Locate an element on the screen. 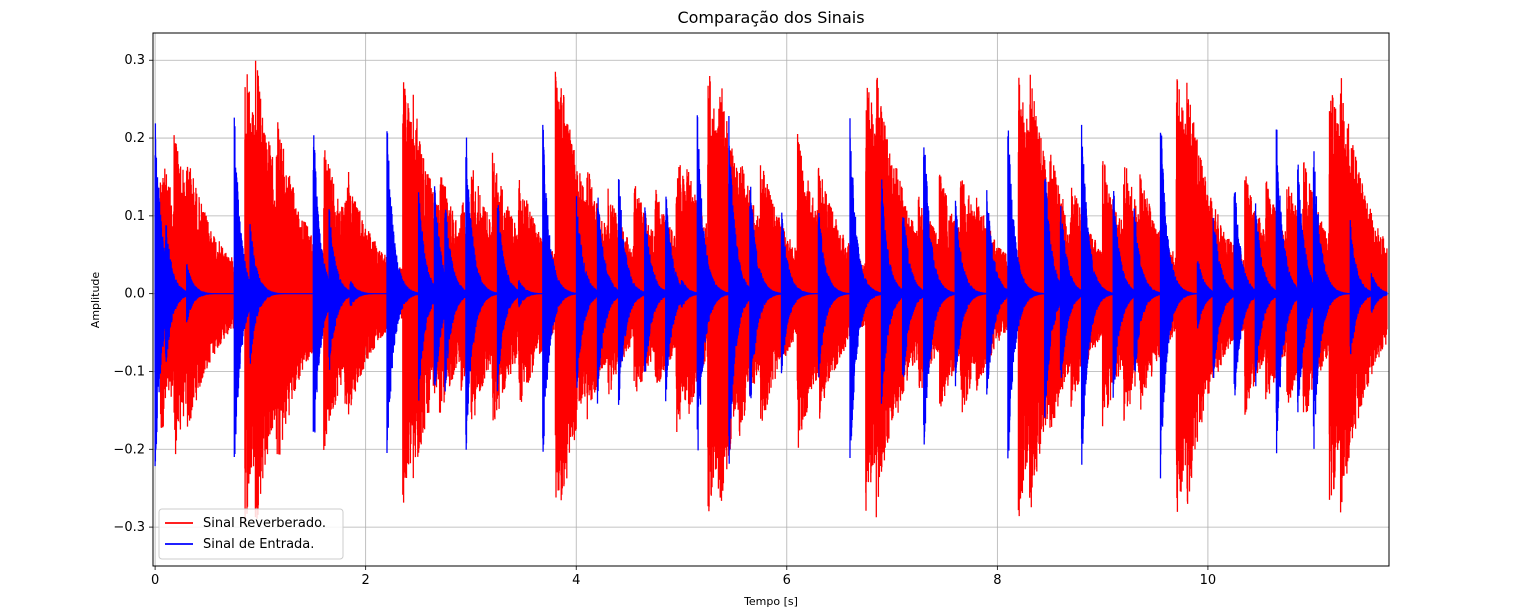 Image resolution: width=1536 pixels, height=610 pixels. legend-box is located at coordinates (251, 534).